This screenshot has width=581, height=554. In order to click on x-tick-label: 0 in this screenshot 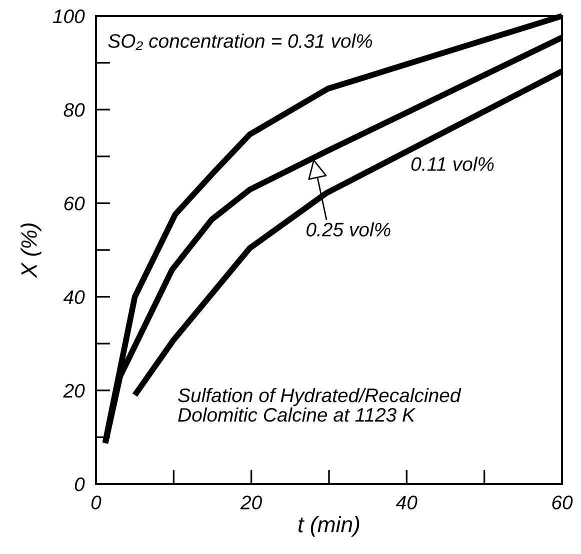, I will do `click(96, 503)`.